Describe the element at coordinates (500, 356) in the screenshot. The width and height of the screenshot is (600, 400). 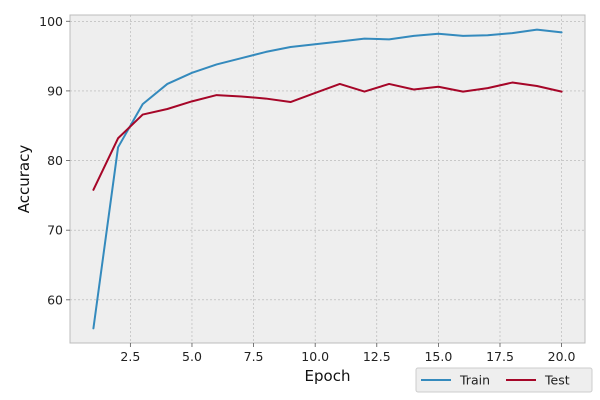
I see `x-tick-label: 17.5` at that location.